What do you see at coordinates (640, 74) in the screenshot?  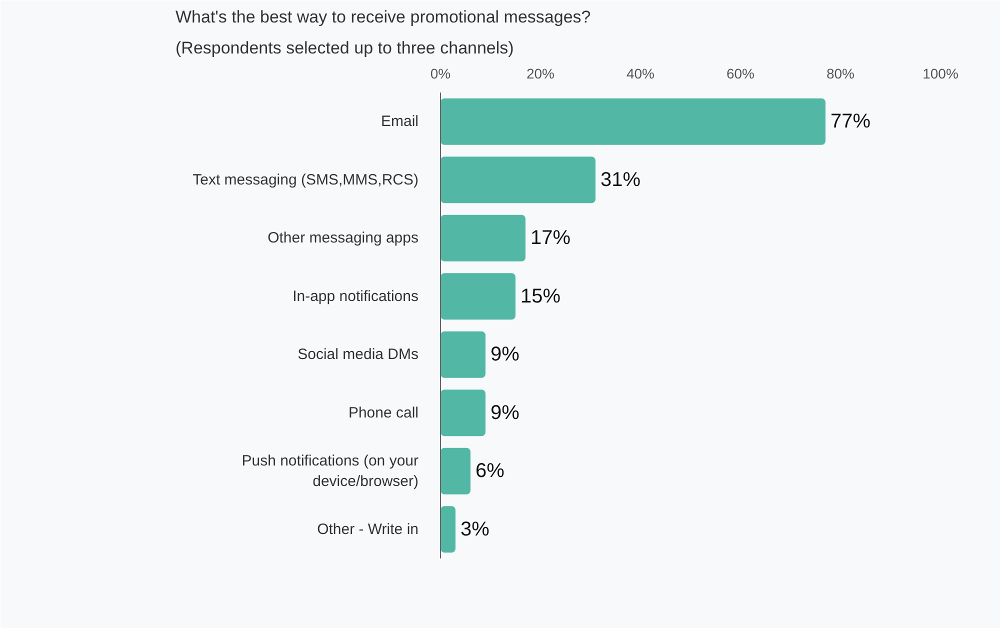 I see `x-tick-label: 40%` at bounding box center [640, 74].